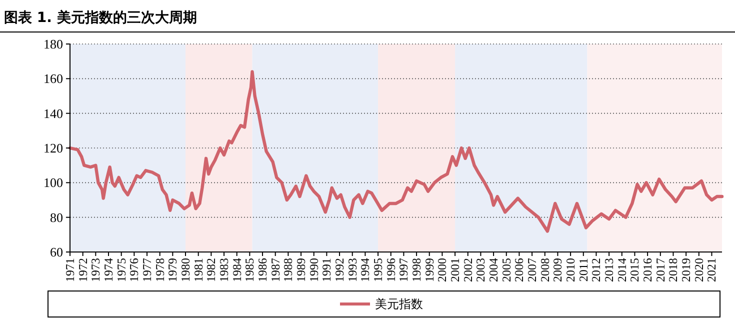 The height and width of the screenshot is (332, 735). Describe the element at coordinates (647, 270) in the screenshot. I see `x-tick-label: 2016` at that location.